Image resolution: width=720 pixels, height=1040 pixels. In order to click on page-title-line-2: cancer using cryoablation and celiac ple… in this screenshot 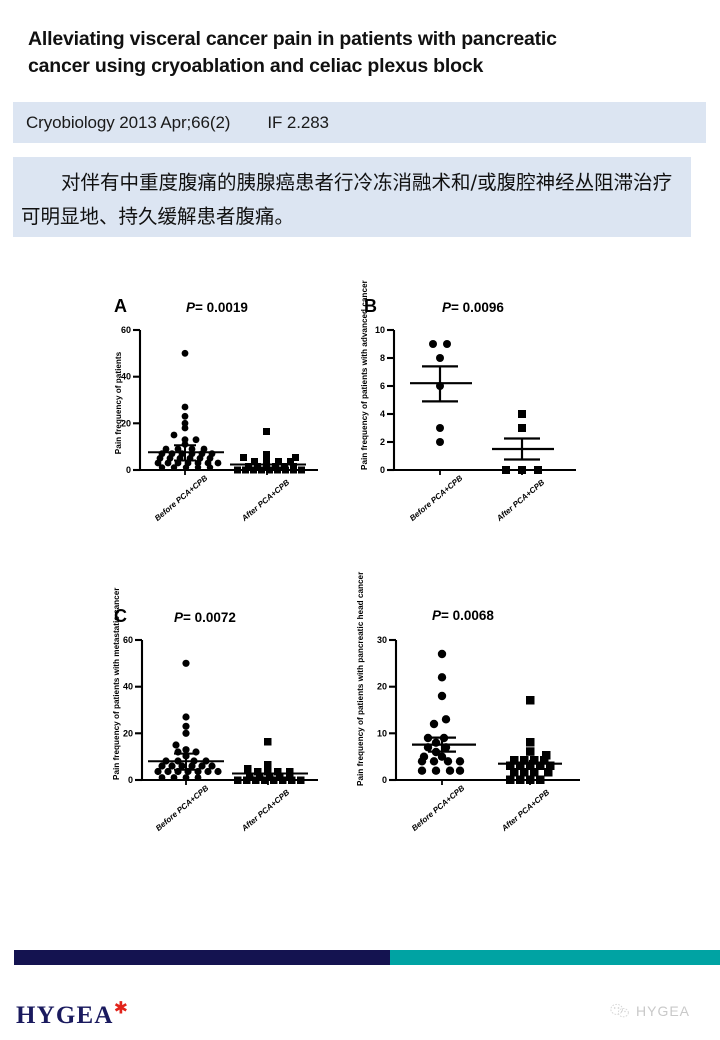, I will do `click(256, 66)`.